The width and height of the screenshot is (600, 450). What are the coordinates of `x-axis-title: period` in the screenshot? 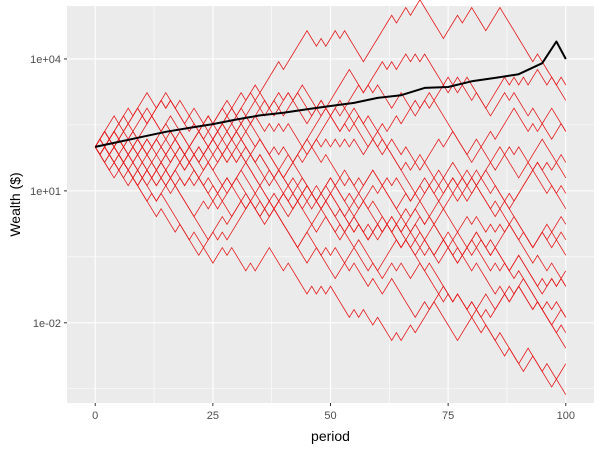 It's located at (330, 436).